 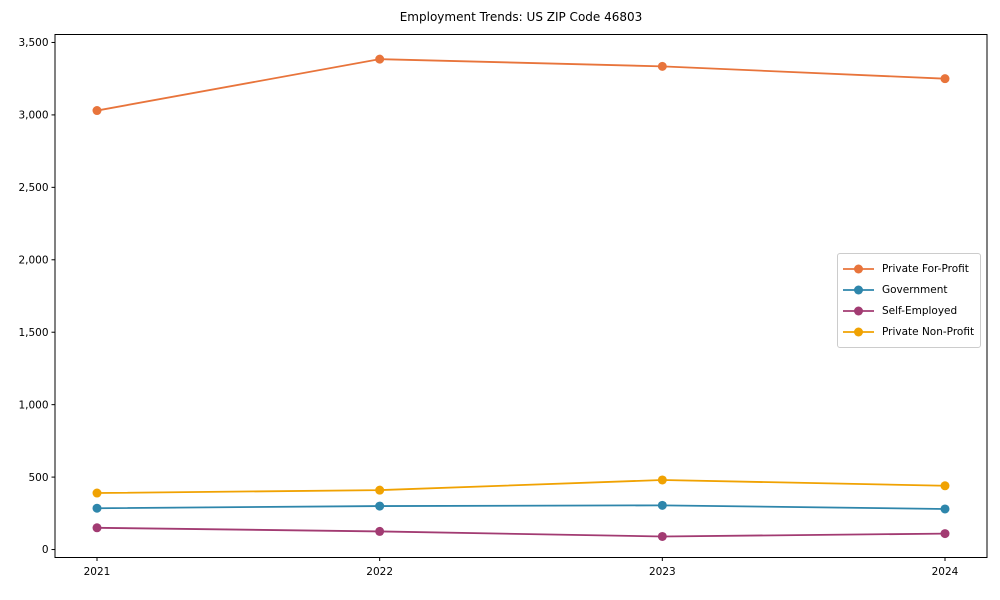 I want to click on legend-item-label: Private For-Profit, so click(x=925, y=268).